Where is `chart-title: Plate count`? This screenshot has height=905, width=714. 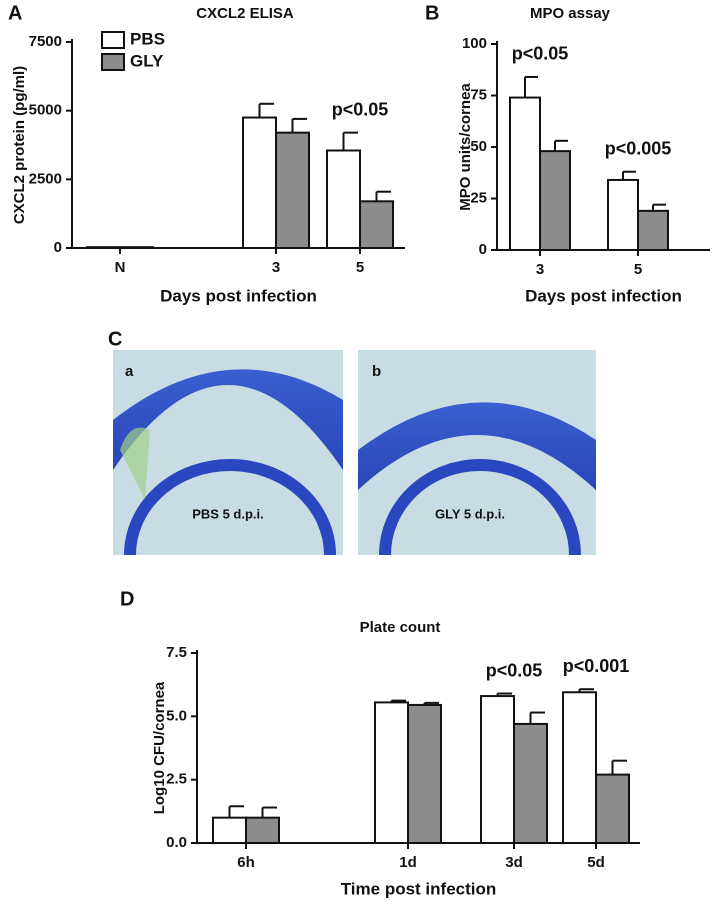
chart-title: Plate count is located at coordinates (400, 627).